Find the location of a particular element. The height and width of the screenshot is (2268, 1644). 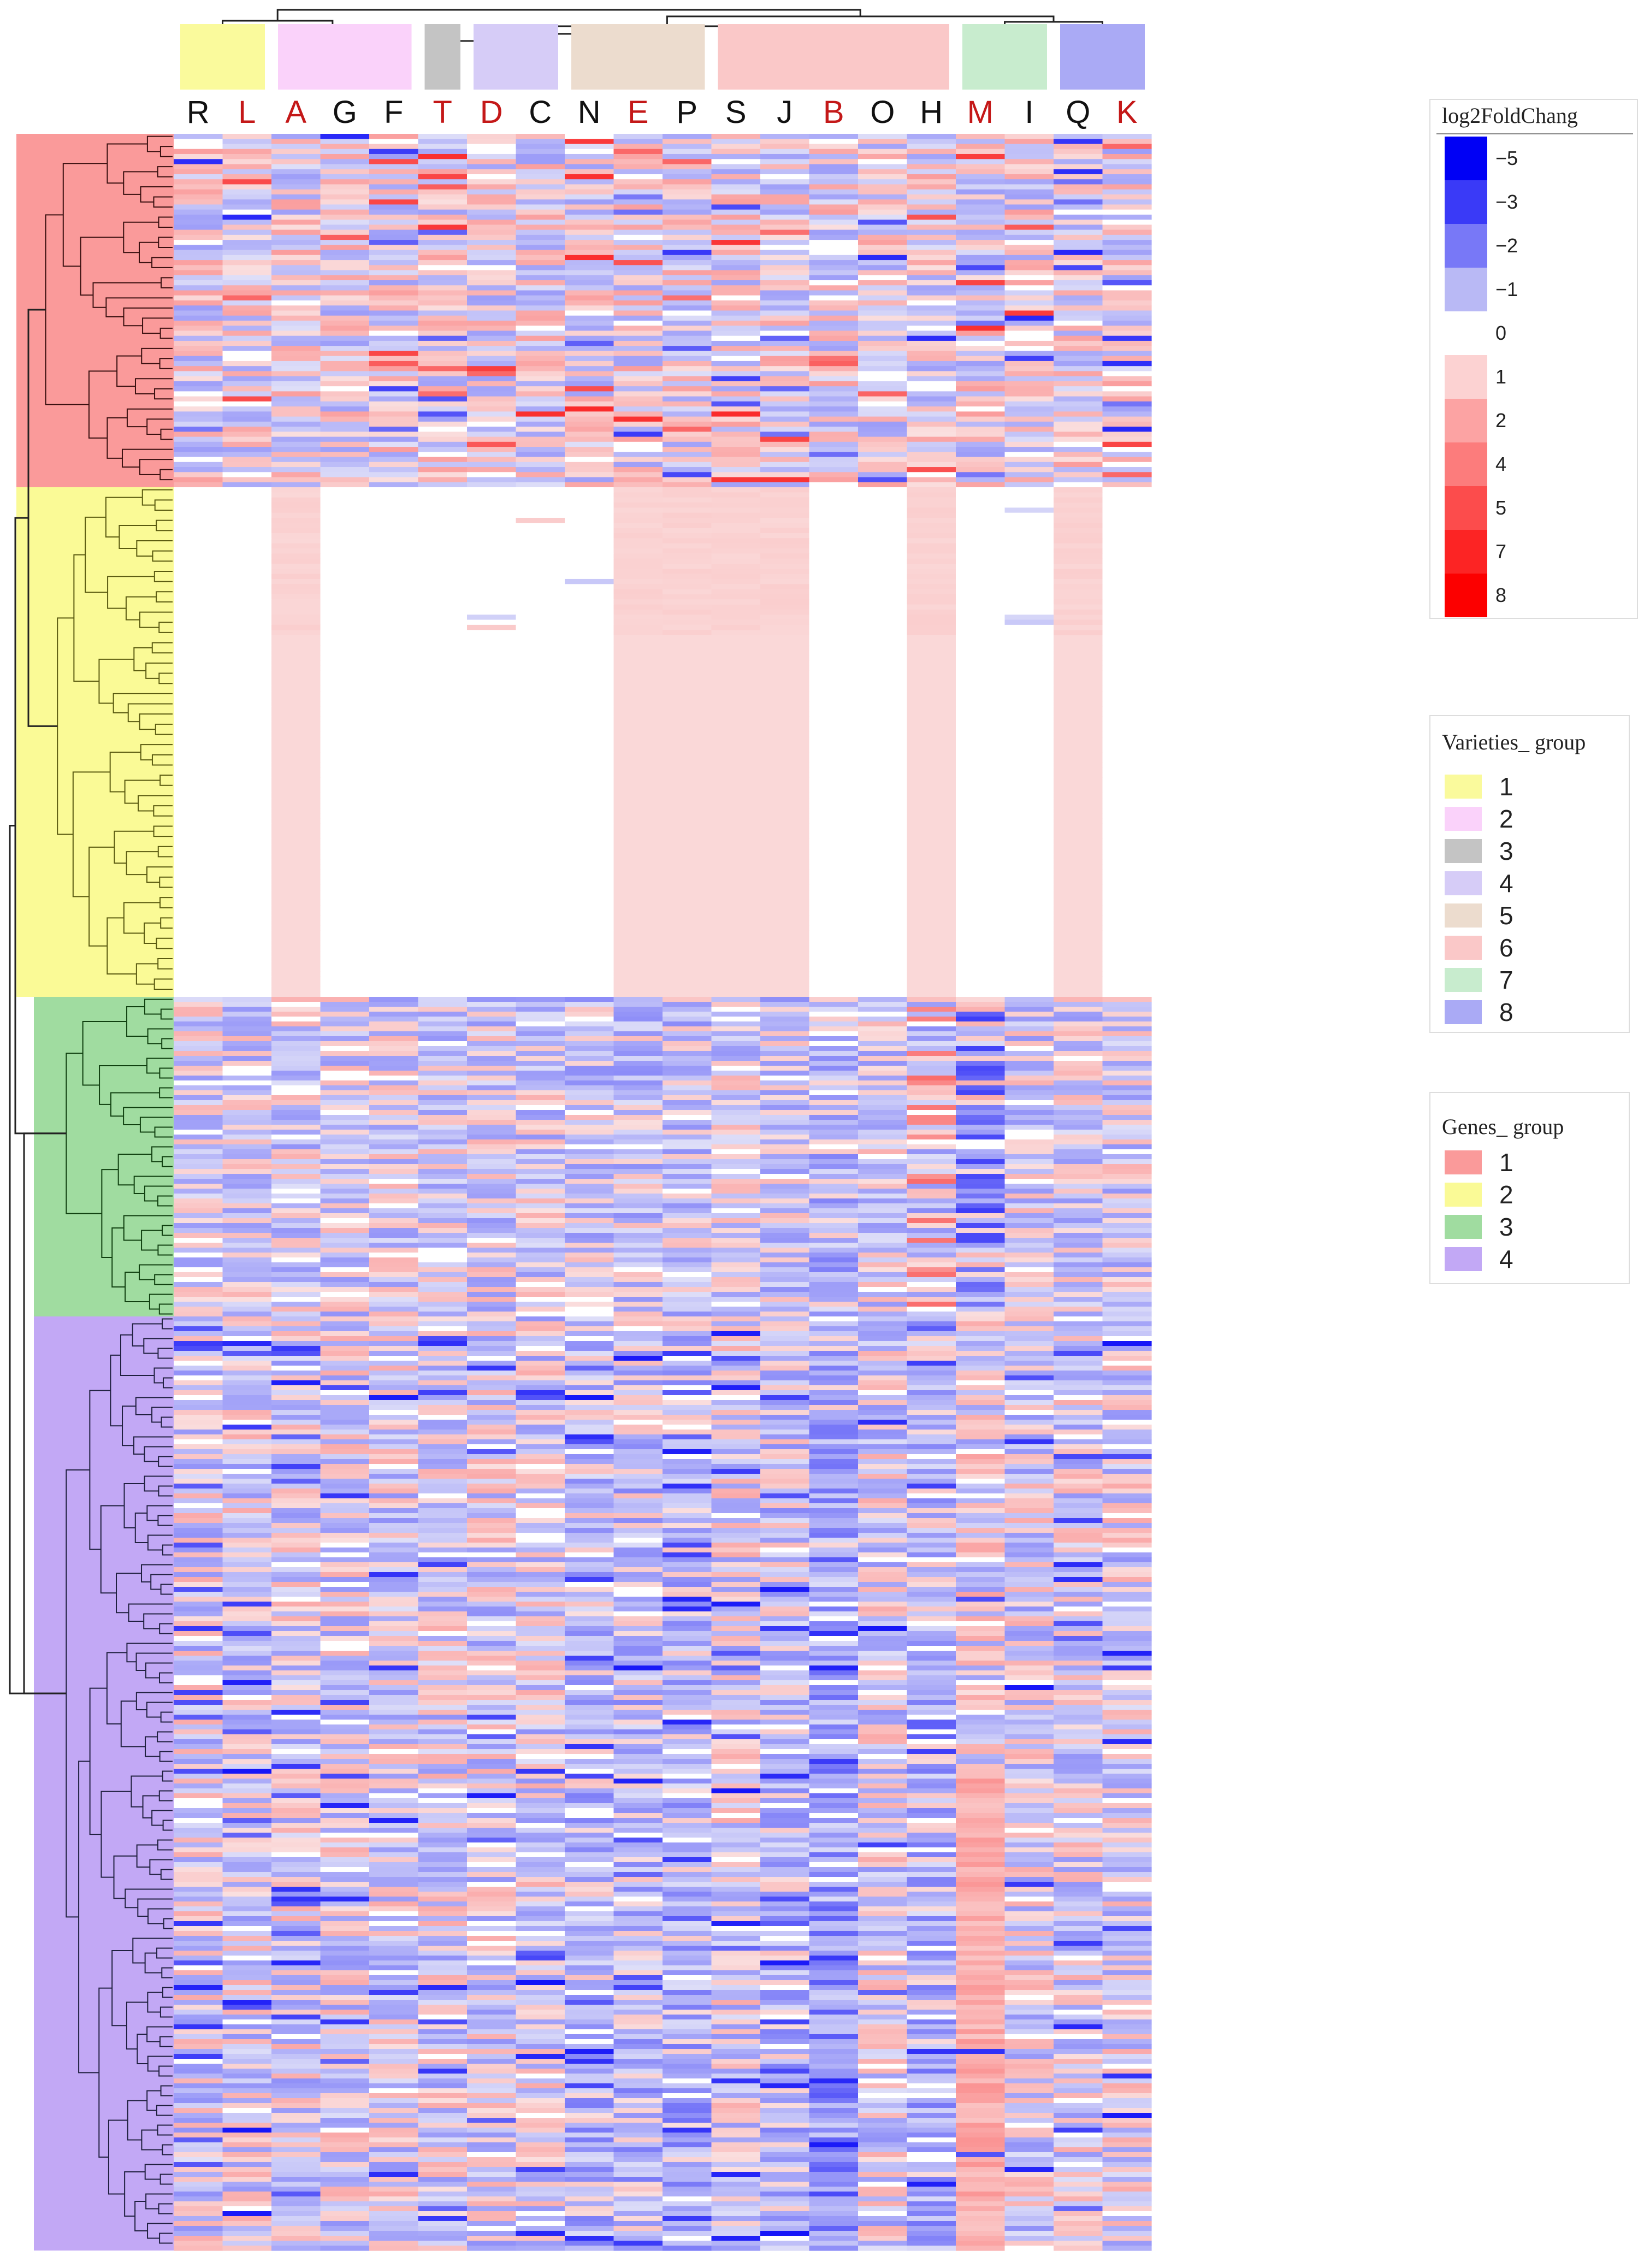

column-label: B is located at coordinates (833, 112).